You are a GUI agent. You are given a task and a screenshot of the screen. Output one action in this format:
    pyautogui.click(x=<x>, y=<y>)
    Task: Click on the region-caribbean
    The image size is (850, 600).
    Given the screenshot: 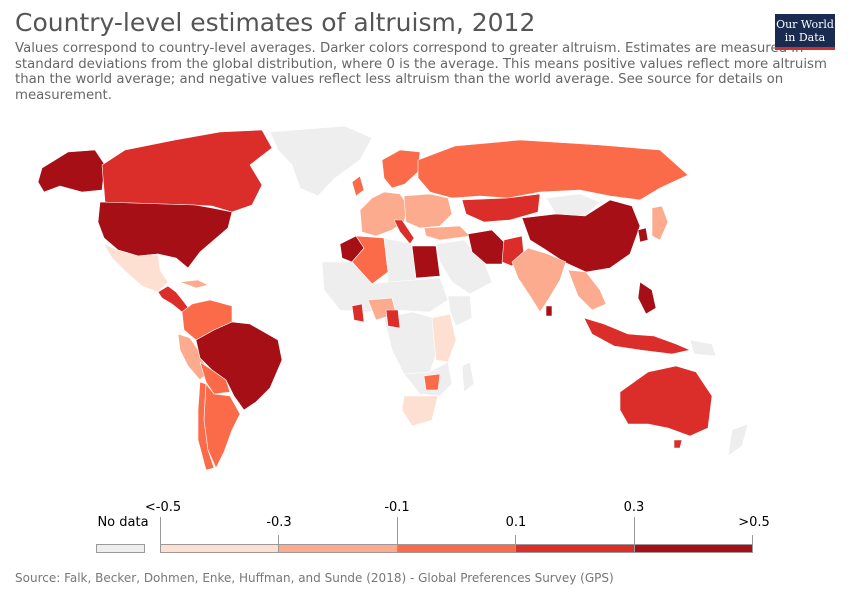 What is the action you would take?
    pyautogui.click(x=194, y=284)
    